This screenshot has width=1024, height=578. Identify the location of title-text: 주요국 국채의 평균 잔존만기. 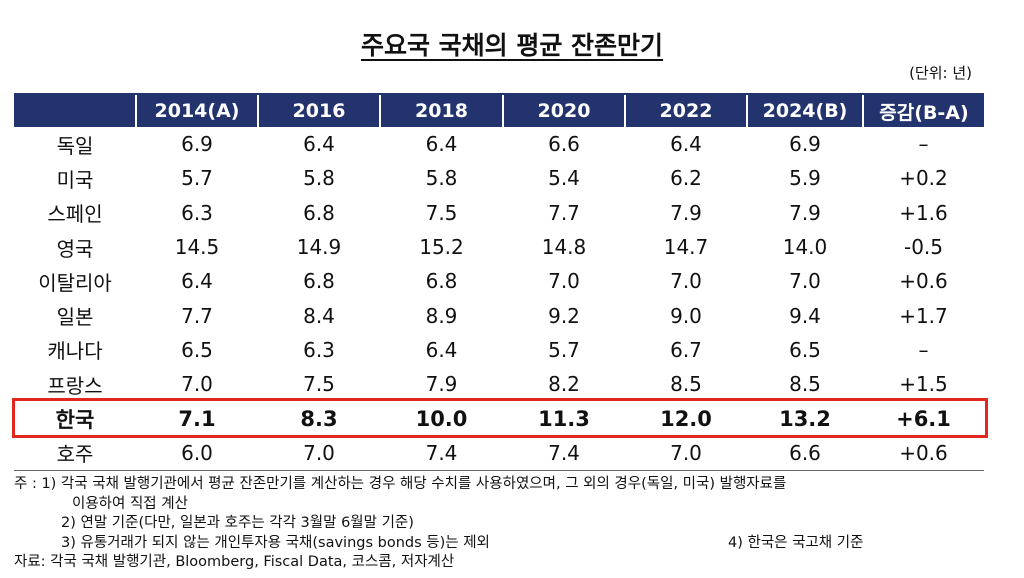
(512, 45).